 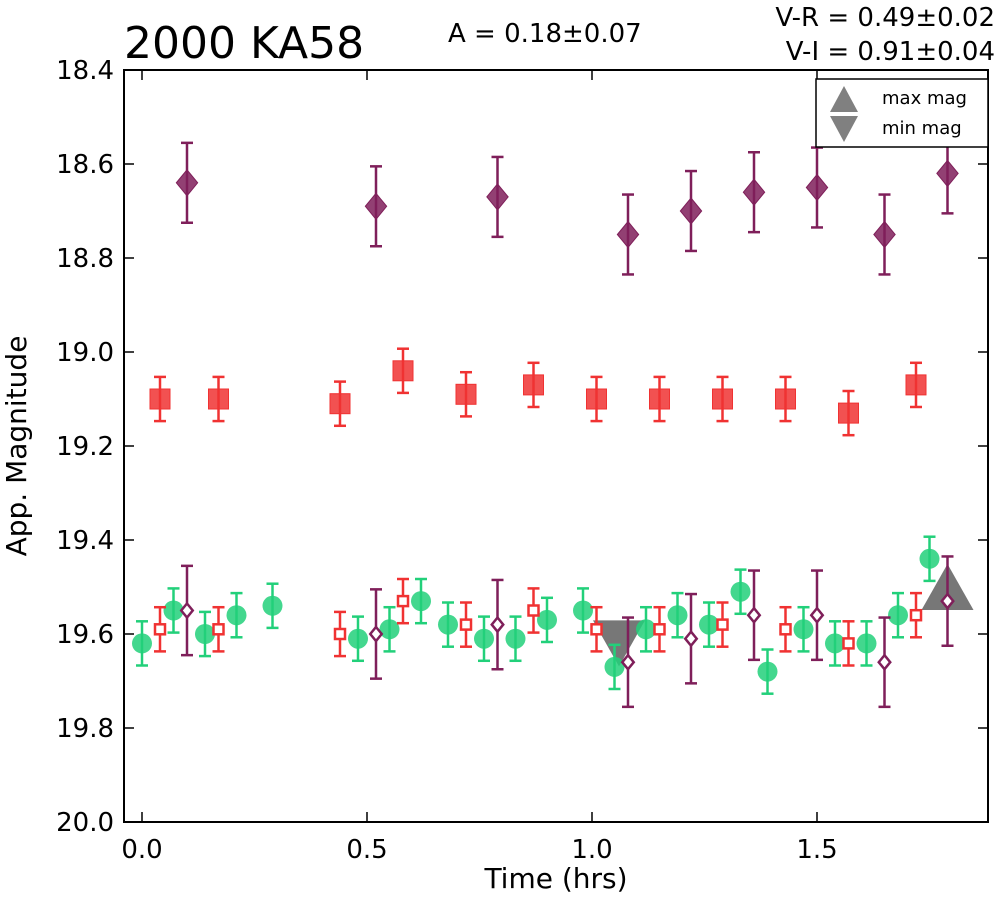 I want to click on y-tick-label: 19.8, so click(x=85, y=729).